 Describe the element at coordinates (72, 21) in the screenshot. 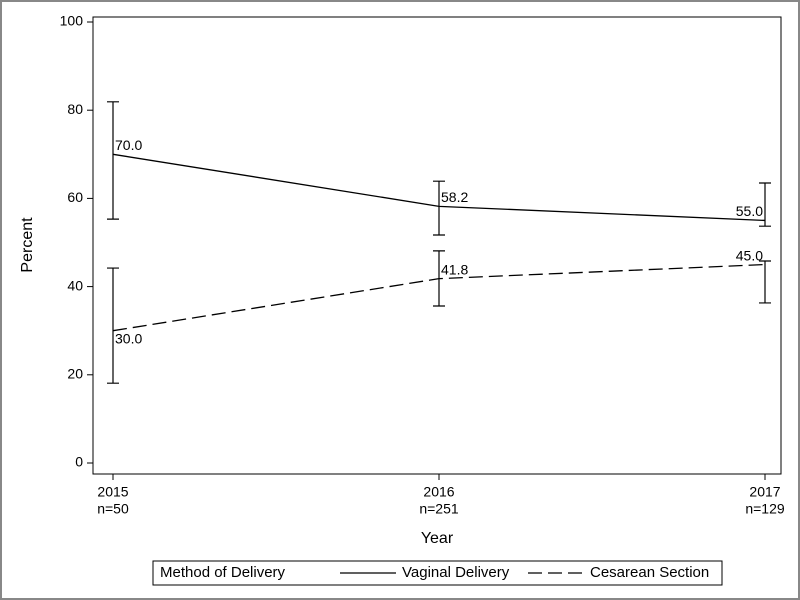

I see `y-tick-label: 100` at that location.